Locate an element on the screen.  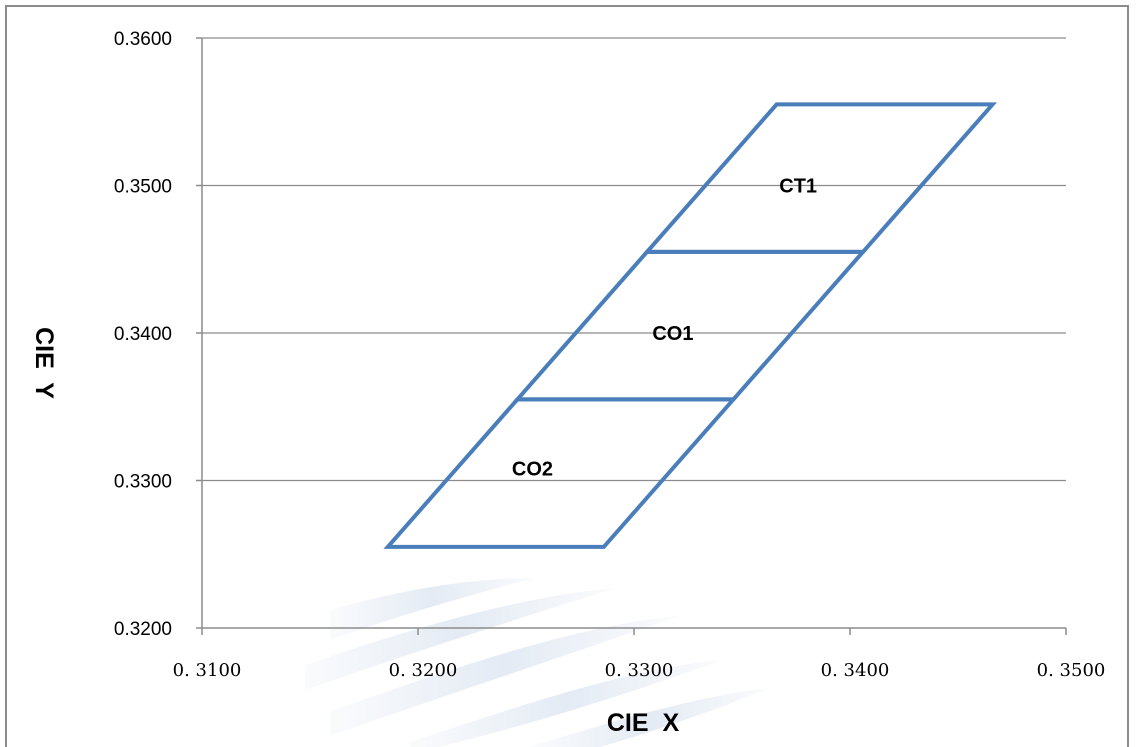
region-label-co2: CO2 is located at coordinates (532, 470).